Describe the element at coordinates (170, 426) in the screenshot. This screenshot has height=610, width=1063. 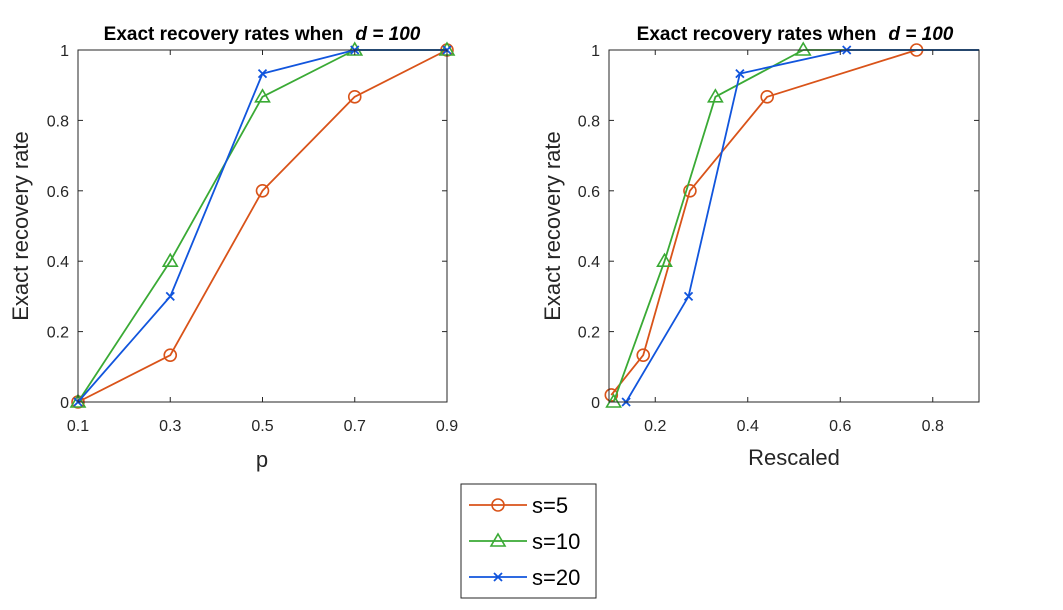
I see `x-tick-label: 0.3` at that location.